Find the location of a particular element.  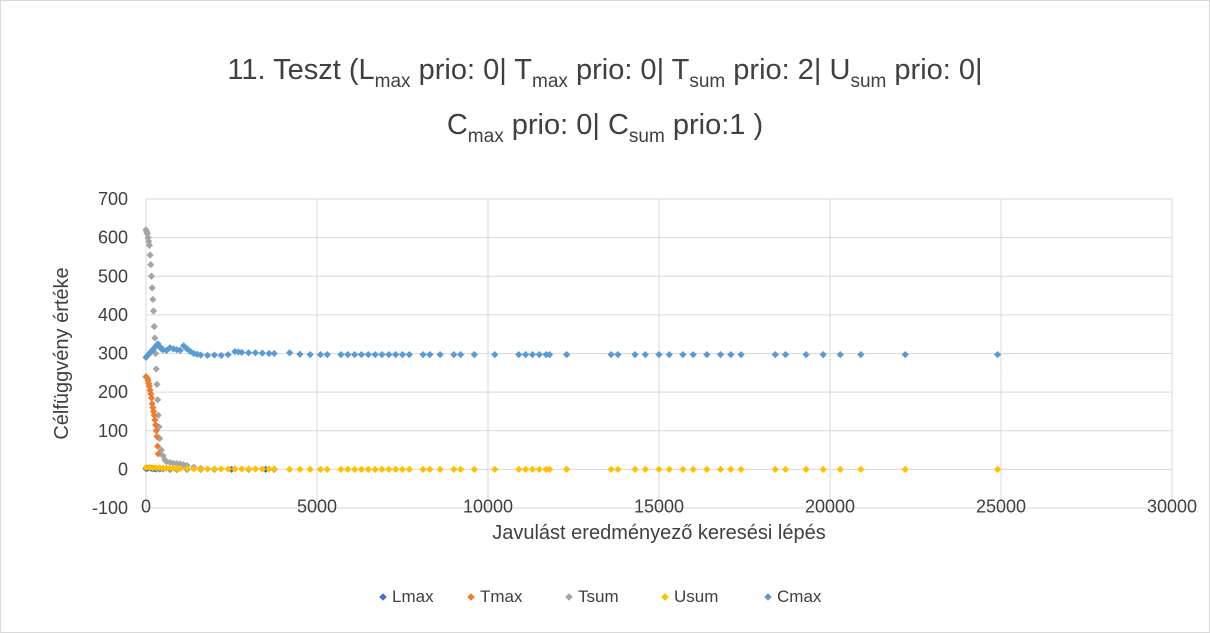

y-tick-label: 100 is located at coordinates (113, 431).